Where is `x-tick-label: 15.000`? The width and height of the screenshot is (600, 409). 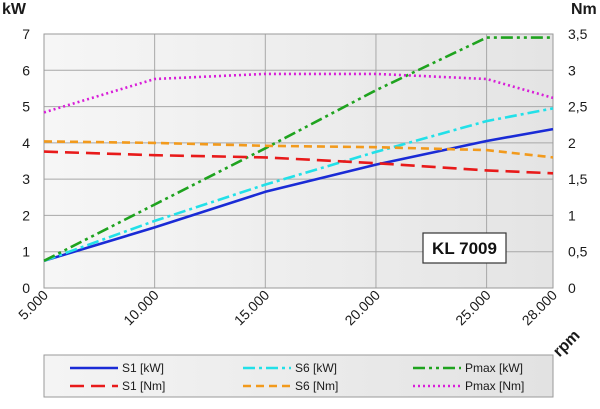 x-tick-label: 15.000 is located at coordinates (252, 308).